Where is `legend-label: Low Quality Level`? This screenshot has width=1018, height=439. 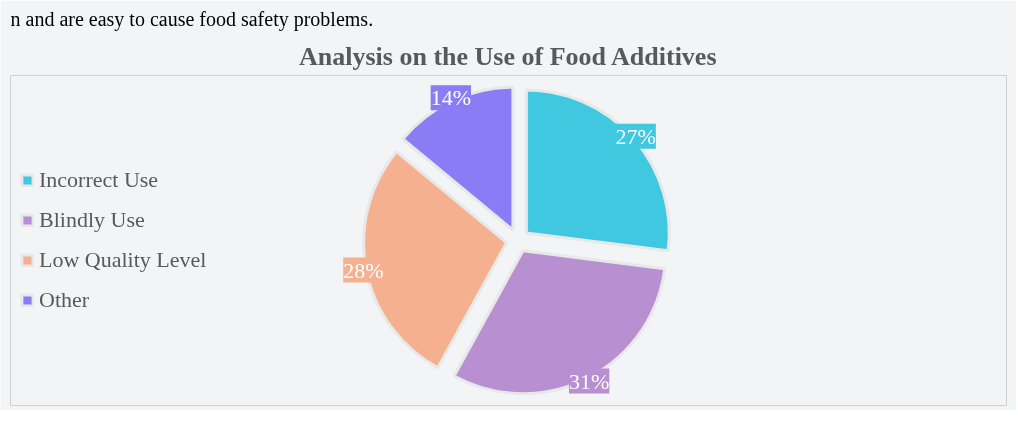 legend-label: Low Quality Level is located at coordinates (123, 260).